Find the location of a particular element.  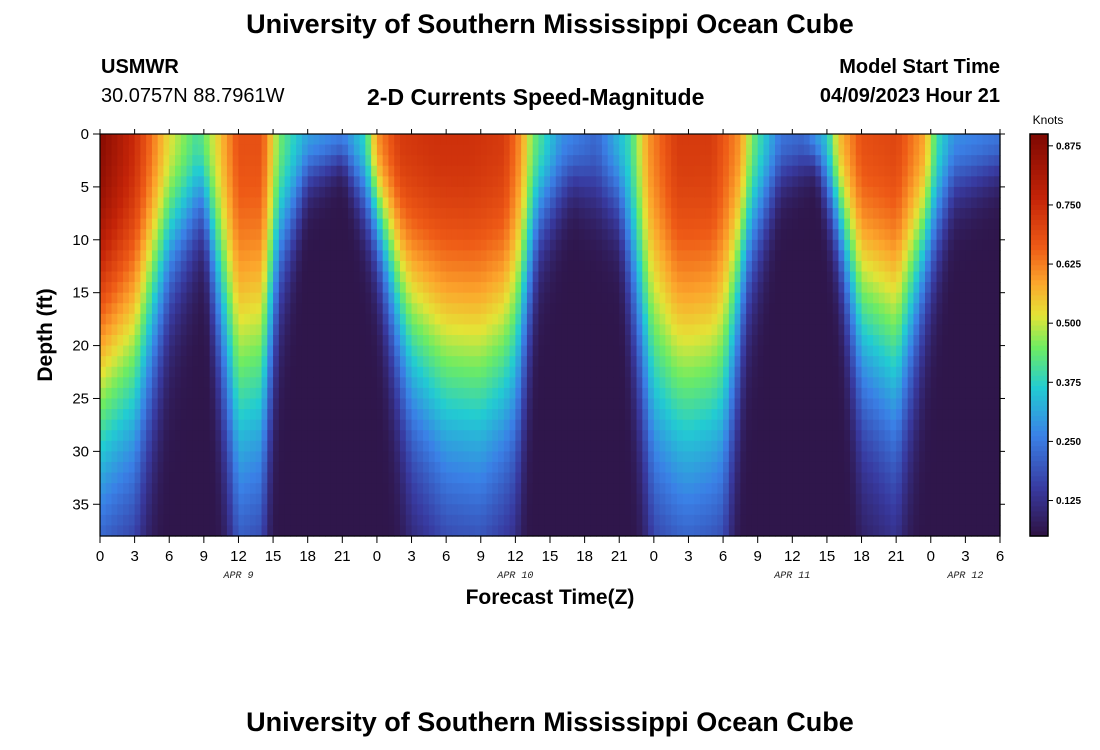

plot-title: 2-D Currents Speed-Magnitude is located at coordinates (536, 97).